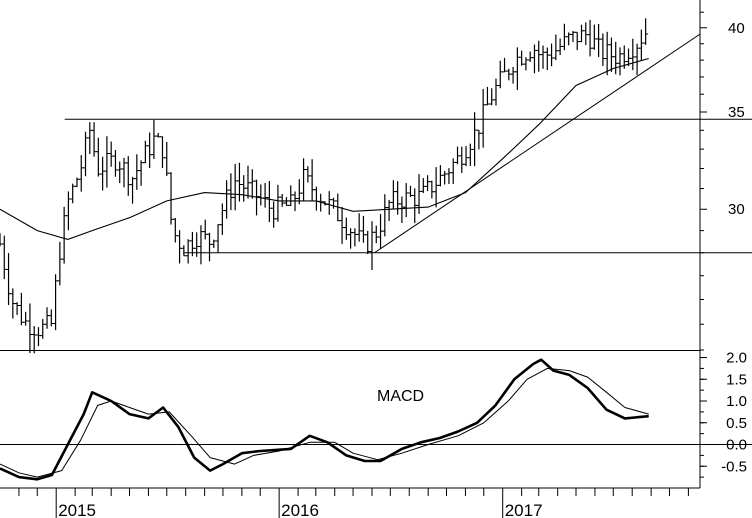  I want to click on price-y-axis: 30 35 40, so click(722, 181).